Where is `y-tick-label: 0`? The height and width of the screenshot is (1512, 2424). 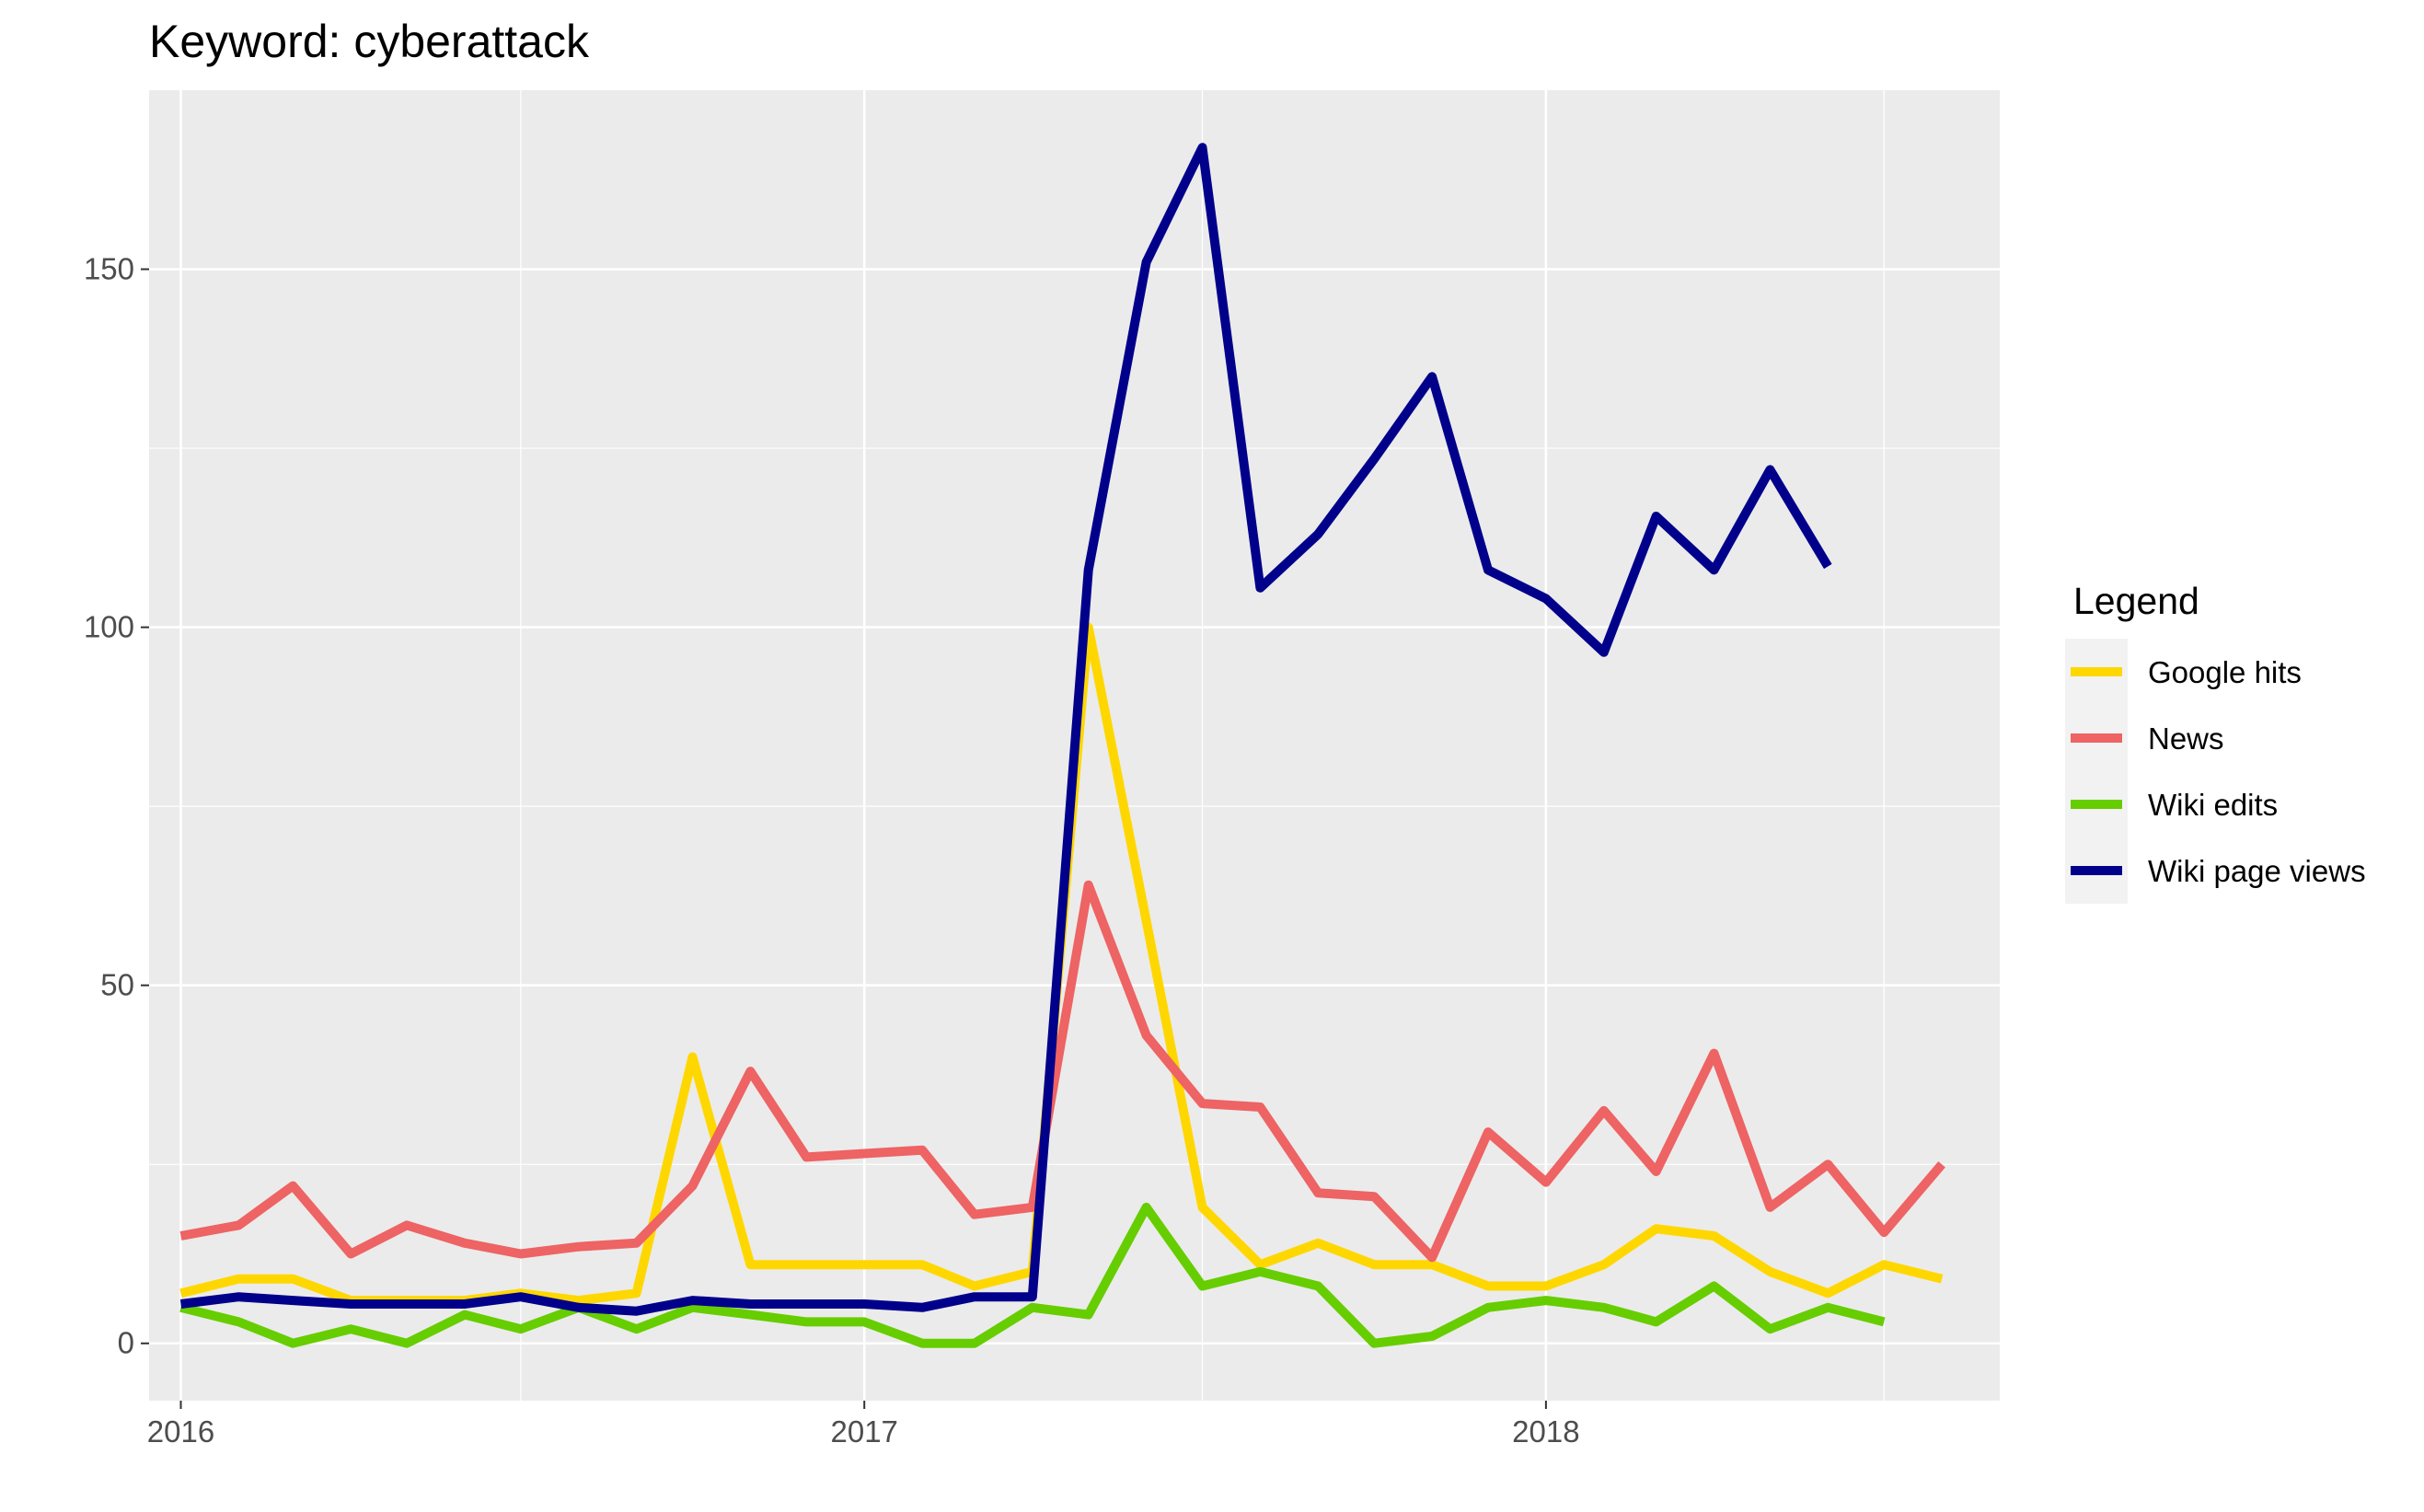 y-tick-label: 0 is located at coordinates (126, 1343).